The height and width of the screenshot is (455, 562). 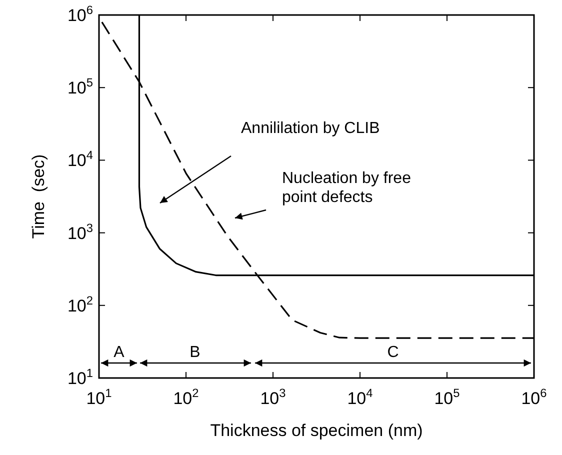 I want to click on x-tick-label: 10$^{3}$, so click(x=273, y=397).